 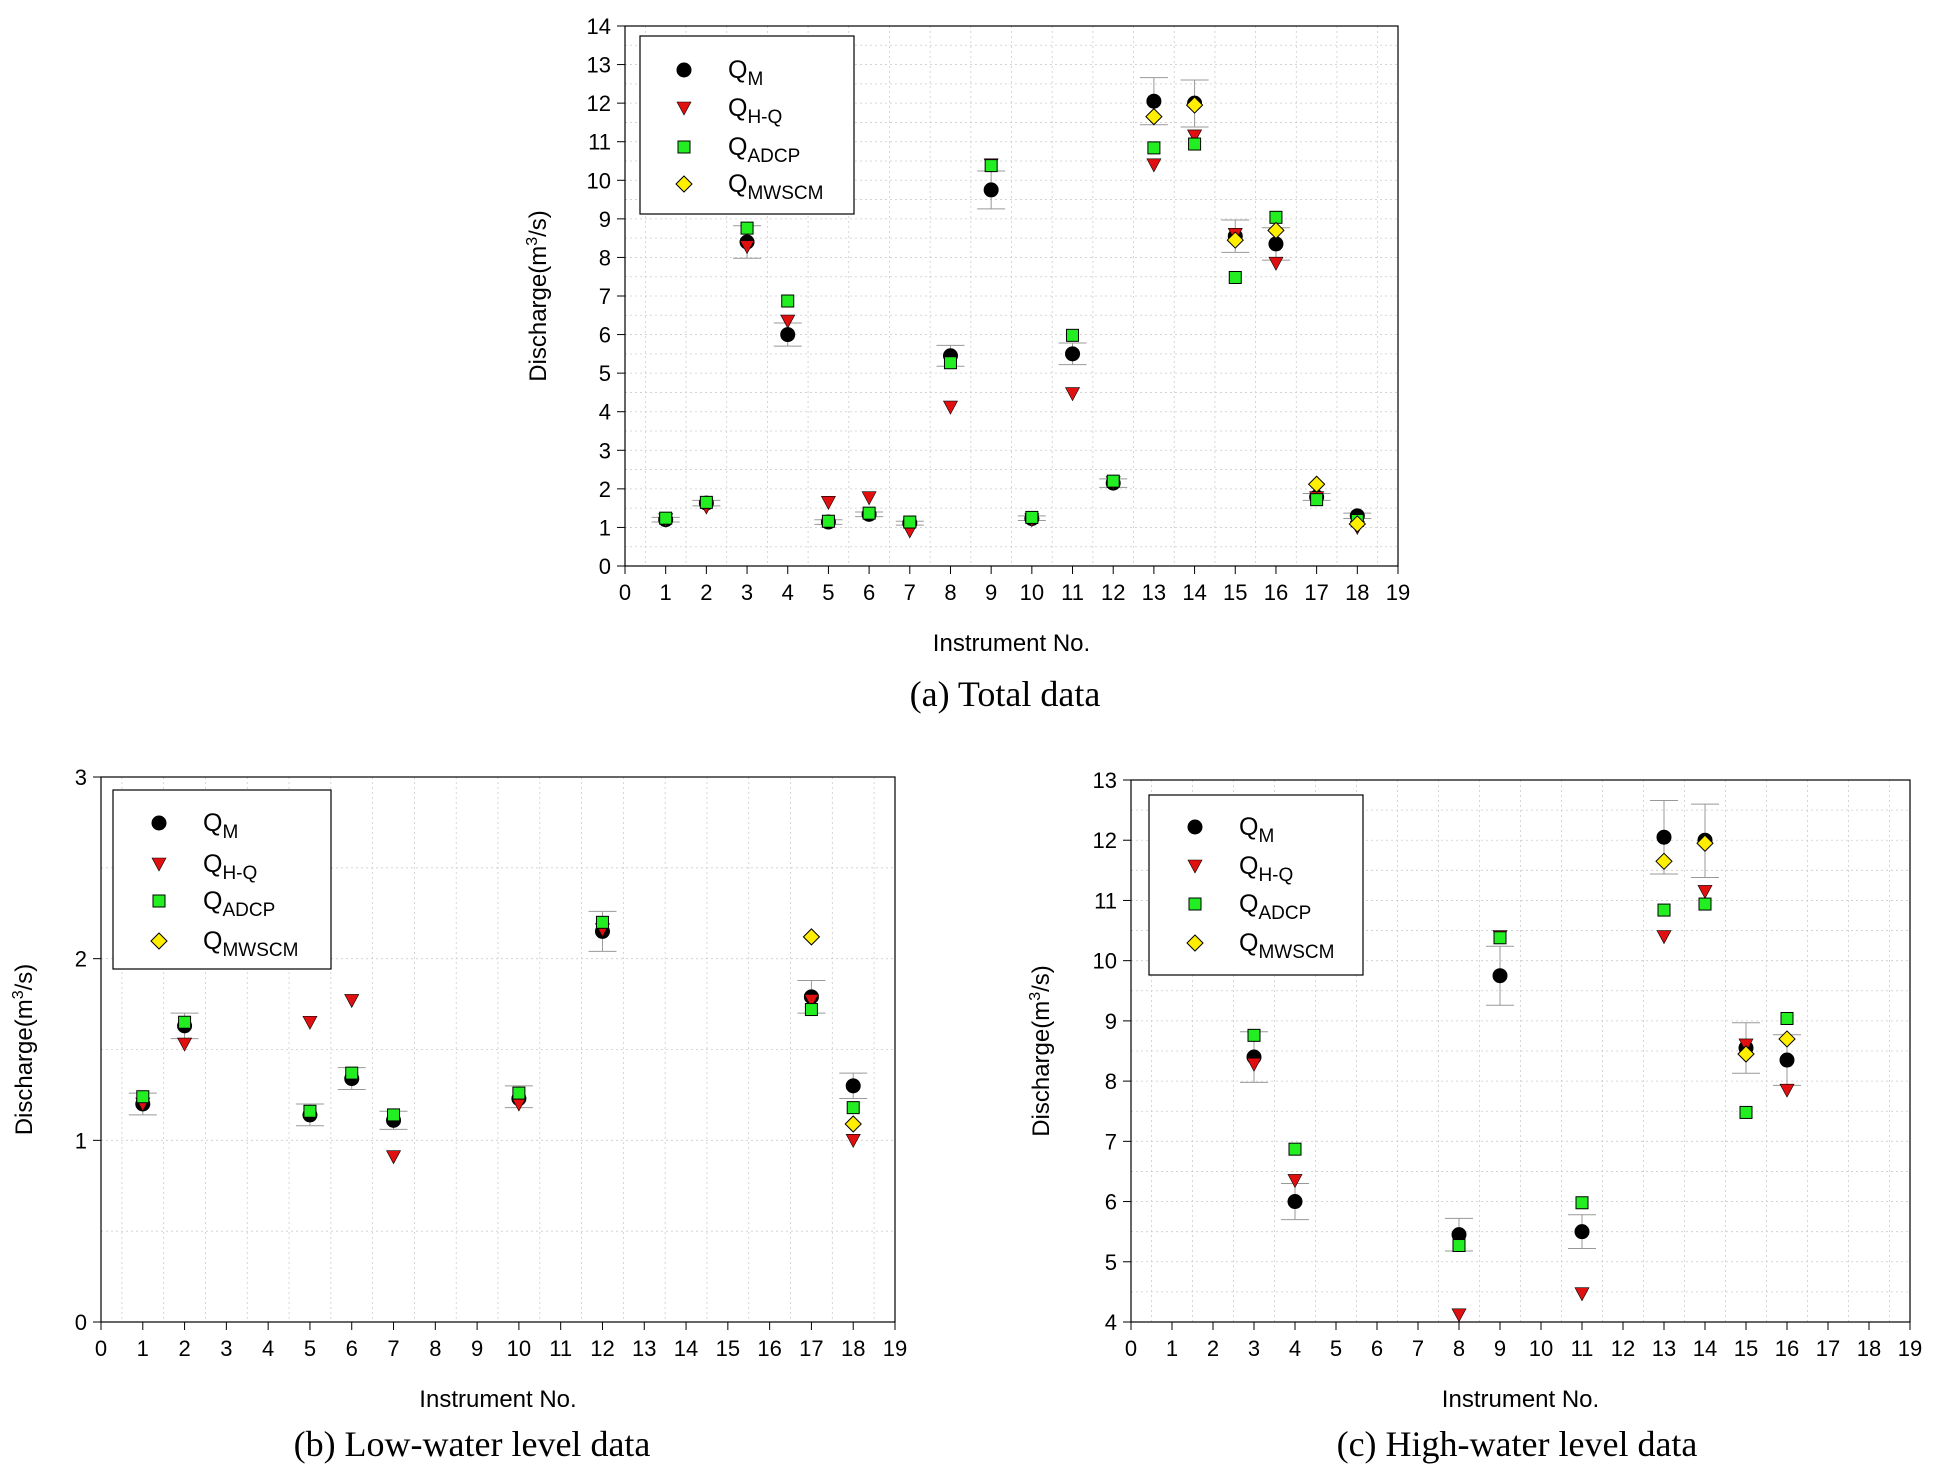 What do you see at coordinates (991, 592) in the screenshot?
I see `x-tick-label: 9` at bounding box center [991, 592].